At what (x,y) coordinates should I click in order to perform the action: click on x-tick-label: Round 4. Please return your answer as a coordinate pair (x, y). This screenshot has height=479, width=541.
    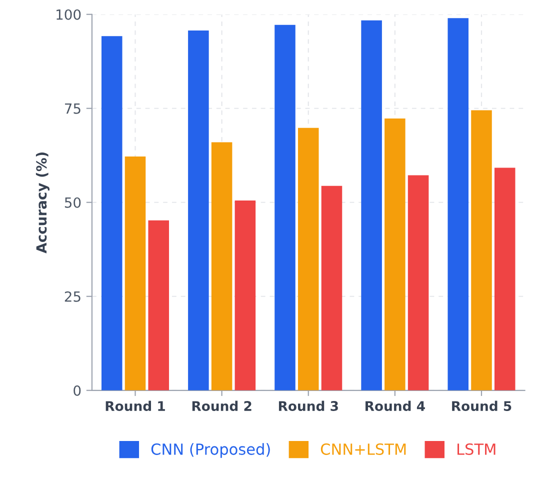
    Looking at the image, I should click on (395, 406).